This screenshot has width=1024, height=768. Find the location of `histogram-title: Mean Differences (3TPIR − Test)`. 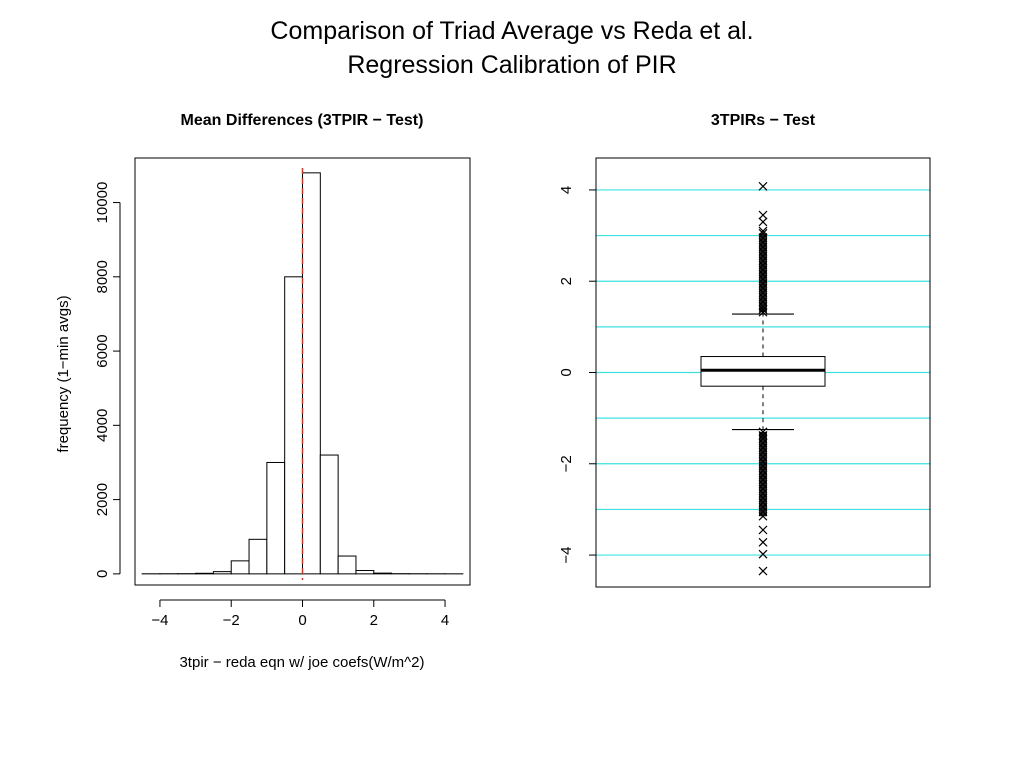

histogram-title: Mean Differences (3TPIR − Test) is located at coordinates (302, 120).